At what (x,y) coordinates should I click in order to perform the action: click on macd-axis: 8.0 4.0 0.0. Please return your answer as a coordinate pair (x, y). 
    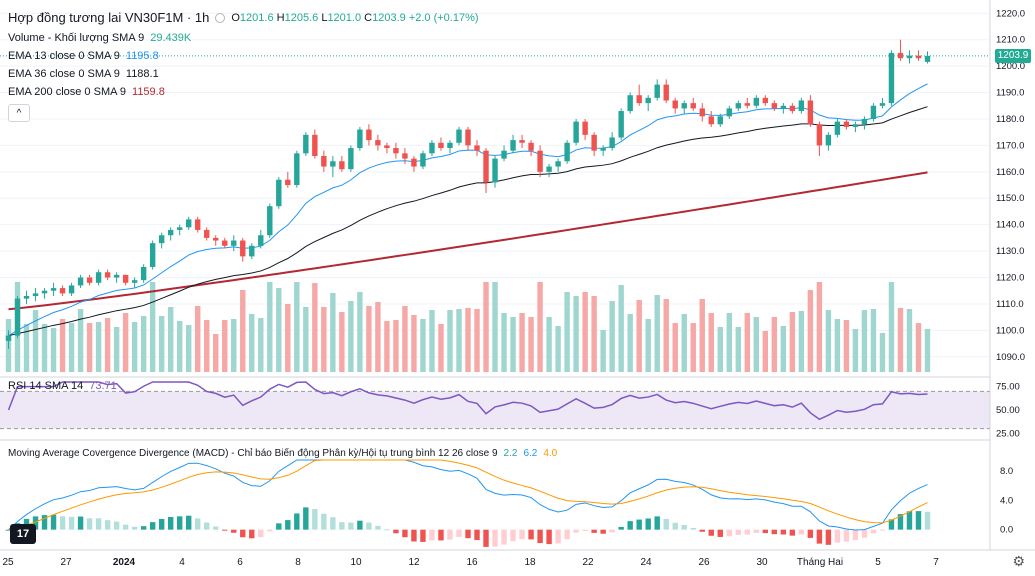
    Looking at the image, I should click on (1006, 501).